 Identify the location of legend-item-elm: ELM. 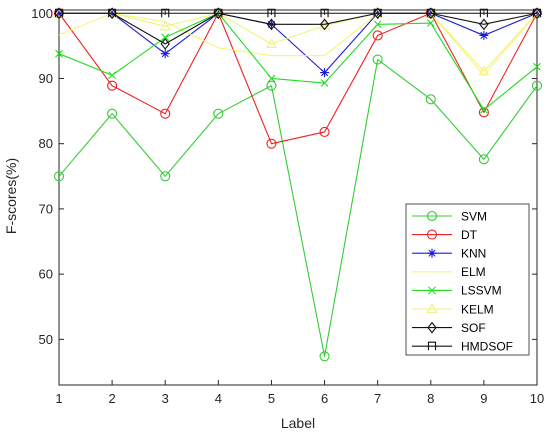
(449, 272).